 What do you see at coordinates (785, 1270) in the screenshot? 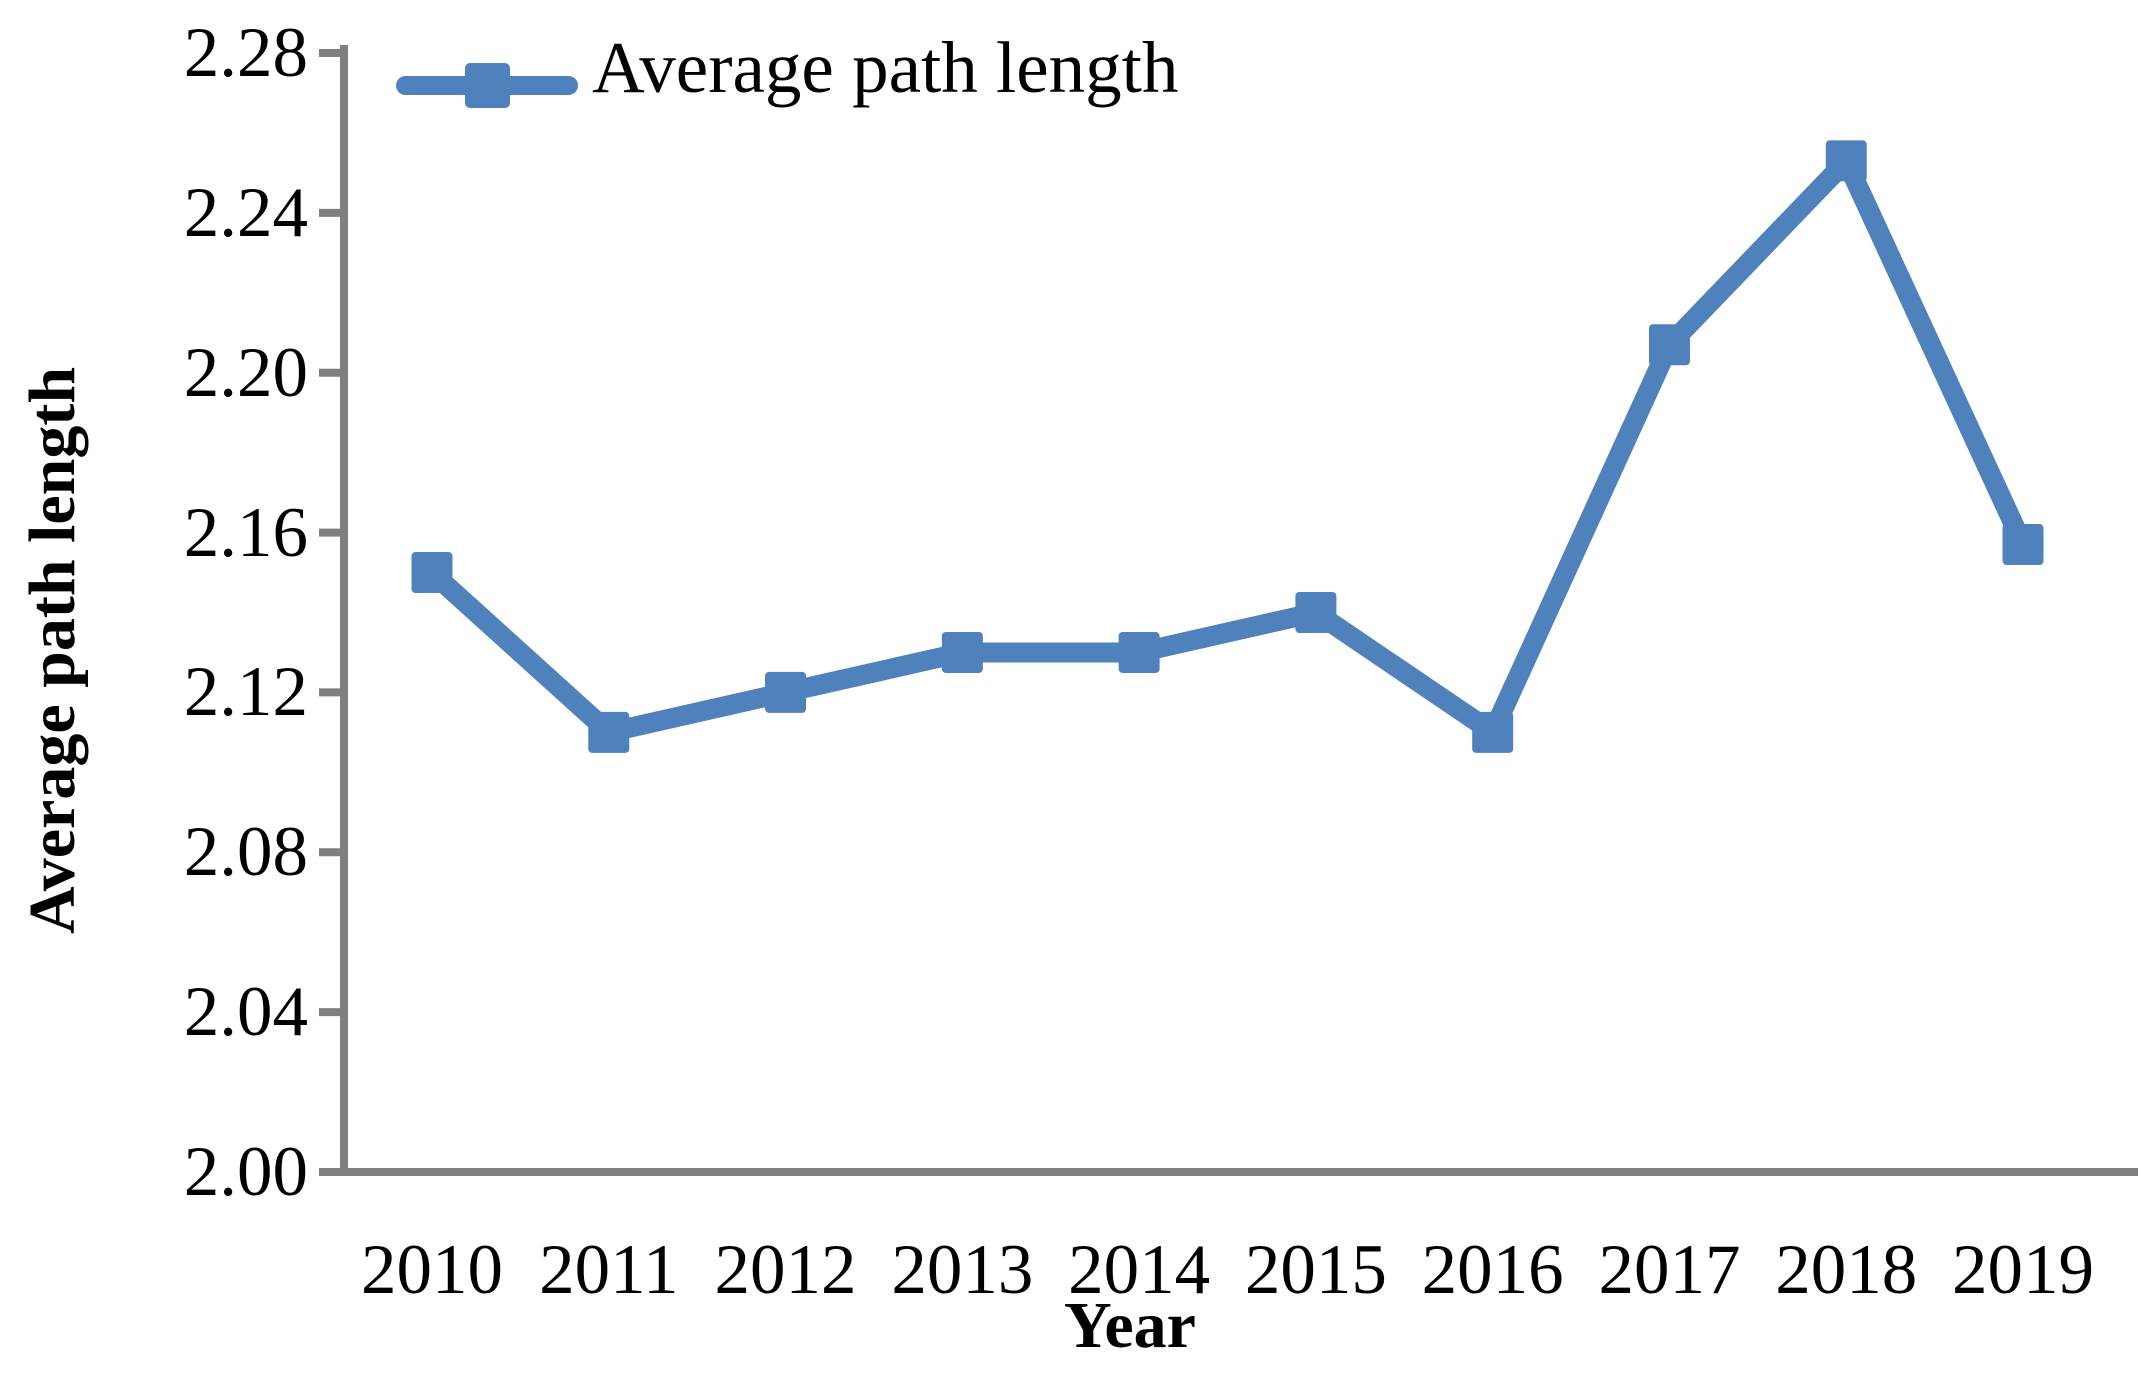
I see `x-tick-label: 2012` at bounding box center [785, 1270].